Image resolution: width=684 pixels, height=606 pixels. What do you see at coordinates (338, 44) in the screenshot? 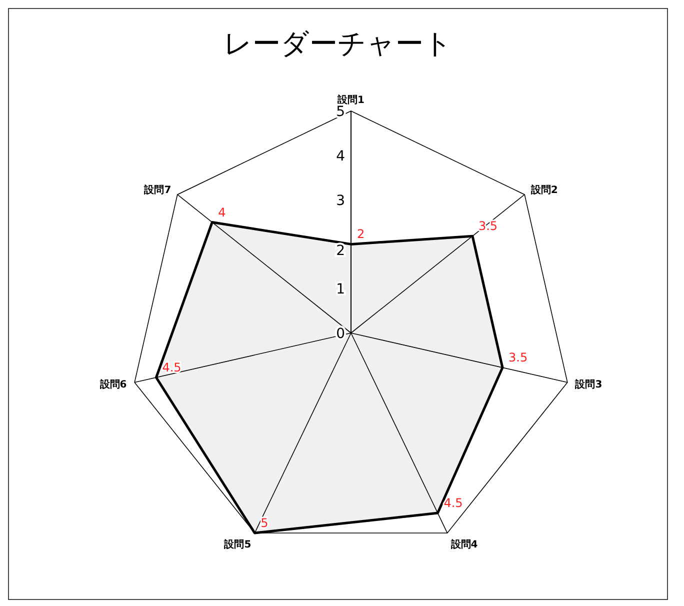
I see `chart-title: レーダーチャート` at bounding box center [338, 44].